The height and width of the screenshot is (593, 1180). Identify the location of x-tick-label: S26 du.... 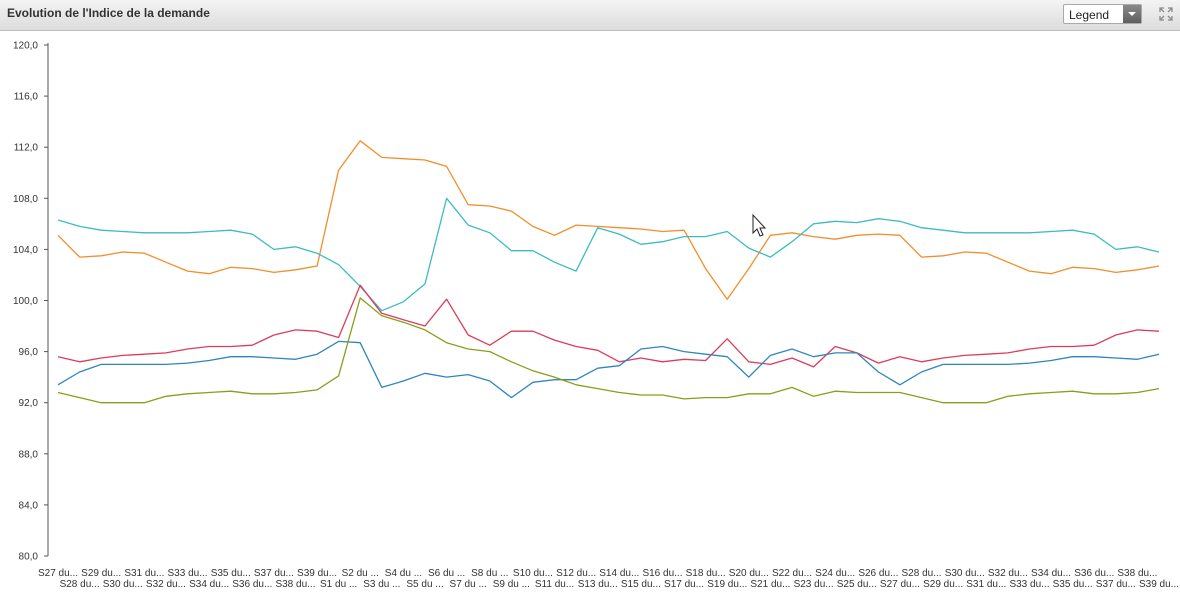
(878, 573).